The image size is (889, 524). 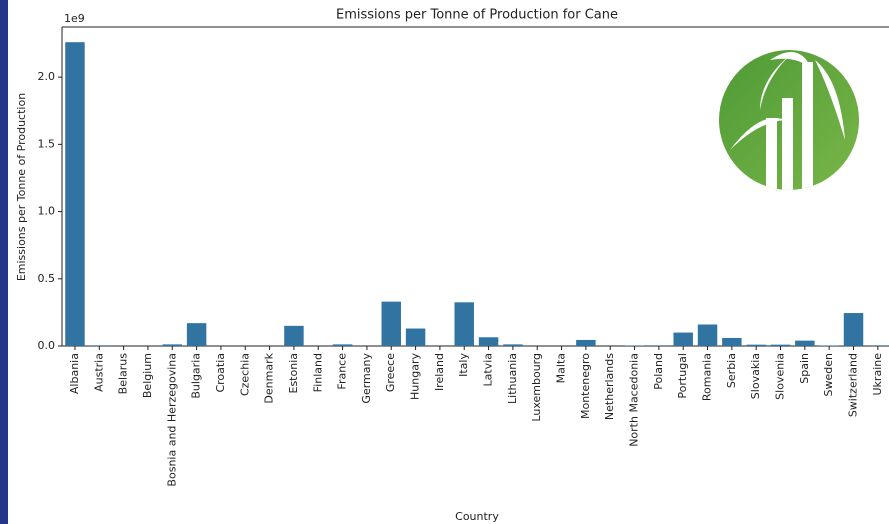 What do you see at coordinates (439, 372) in the screenshot?
I see `x-tick-label: Ireland` at bounding box center [439, 372].